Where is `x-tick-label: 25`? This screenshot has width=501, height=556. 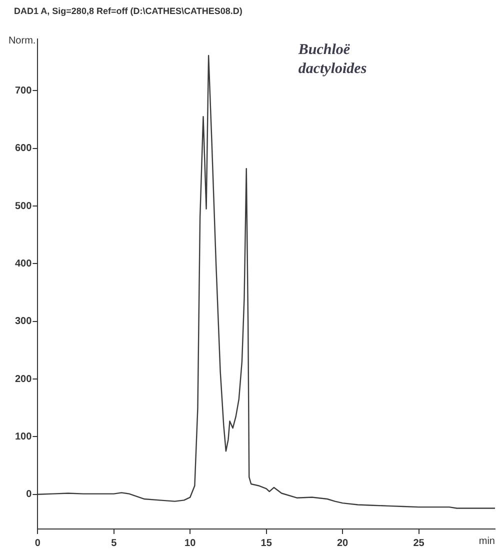
x-tick-label: 25 is located at coordinates (419, 543).